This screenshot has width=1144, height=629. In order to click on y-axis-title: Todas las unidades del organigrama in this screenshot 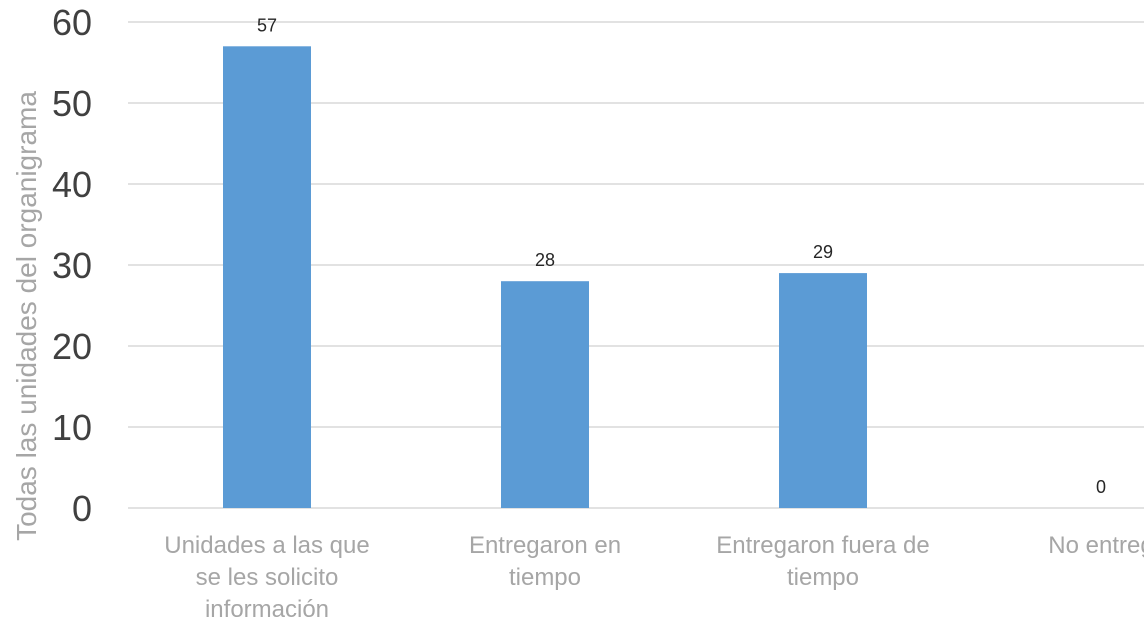, I will do `click(26, 316)`.